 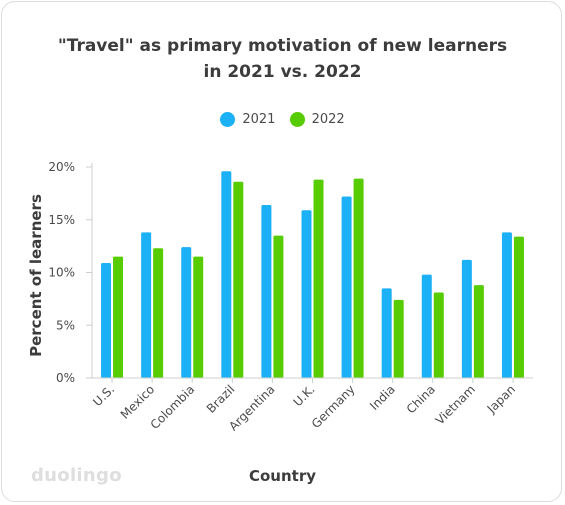 I want to click on x-tick-label-colombia: Colombia, so click(x=173, y=407).